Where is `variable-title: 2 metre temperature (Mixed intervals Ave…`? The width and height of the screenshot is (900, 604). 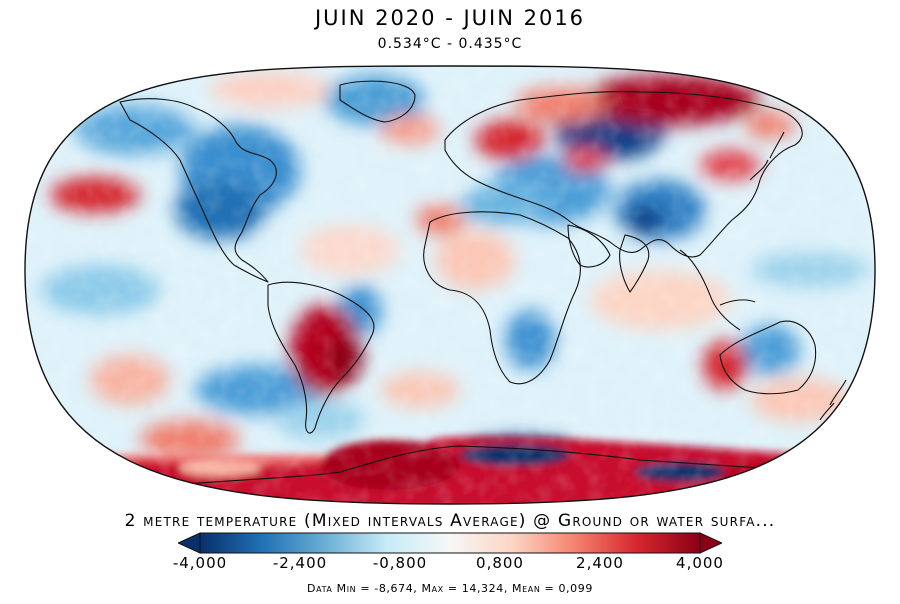
variable-title: 2 metre temperature (Mixed intervals Ave… is located at coordinates (450, 521).